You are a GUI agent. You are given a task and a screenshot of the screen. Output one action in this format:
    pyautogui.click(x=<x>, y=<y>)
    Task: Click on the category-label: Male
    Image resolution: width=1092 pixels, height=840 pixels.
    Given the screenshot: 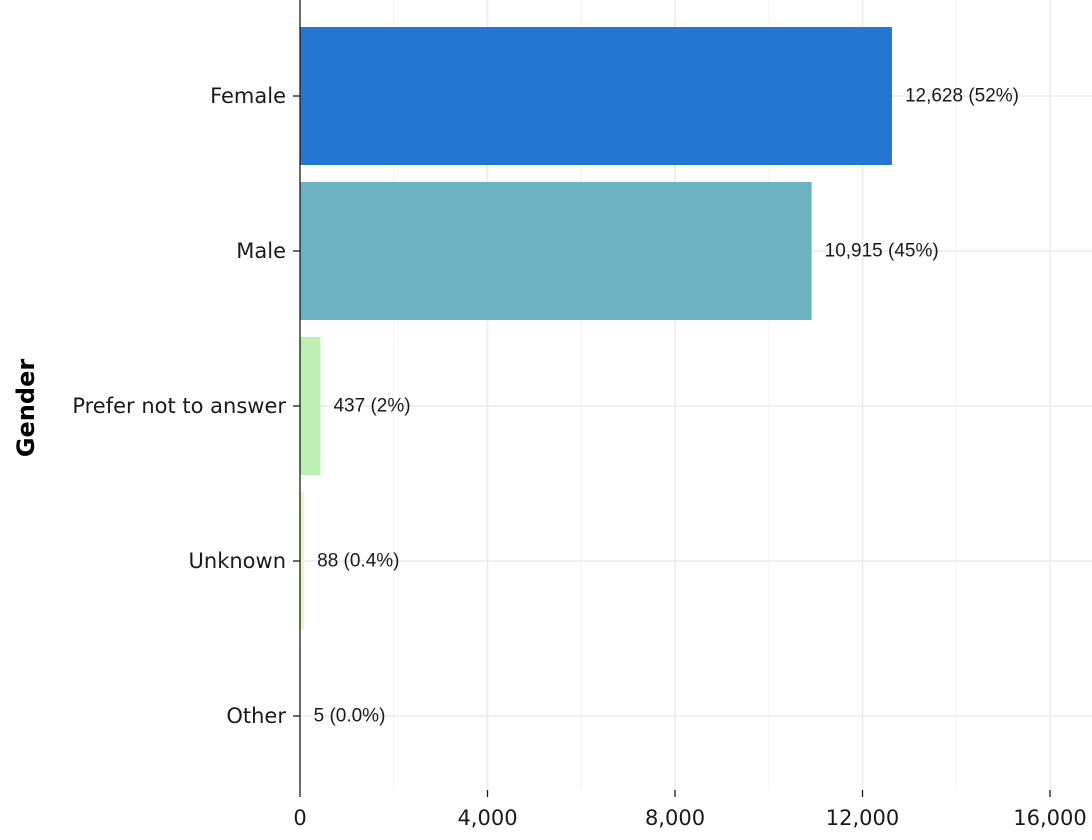 What is the action you would take?
    pyautogui.click(x=261, y=251)
    